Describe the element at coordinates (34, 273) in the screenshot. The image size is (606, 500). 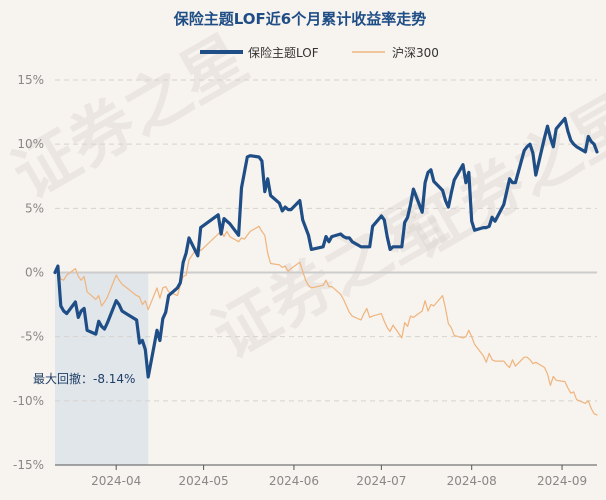
I see `y-tick-label: 0%` at that location.